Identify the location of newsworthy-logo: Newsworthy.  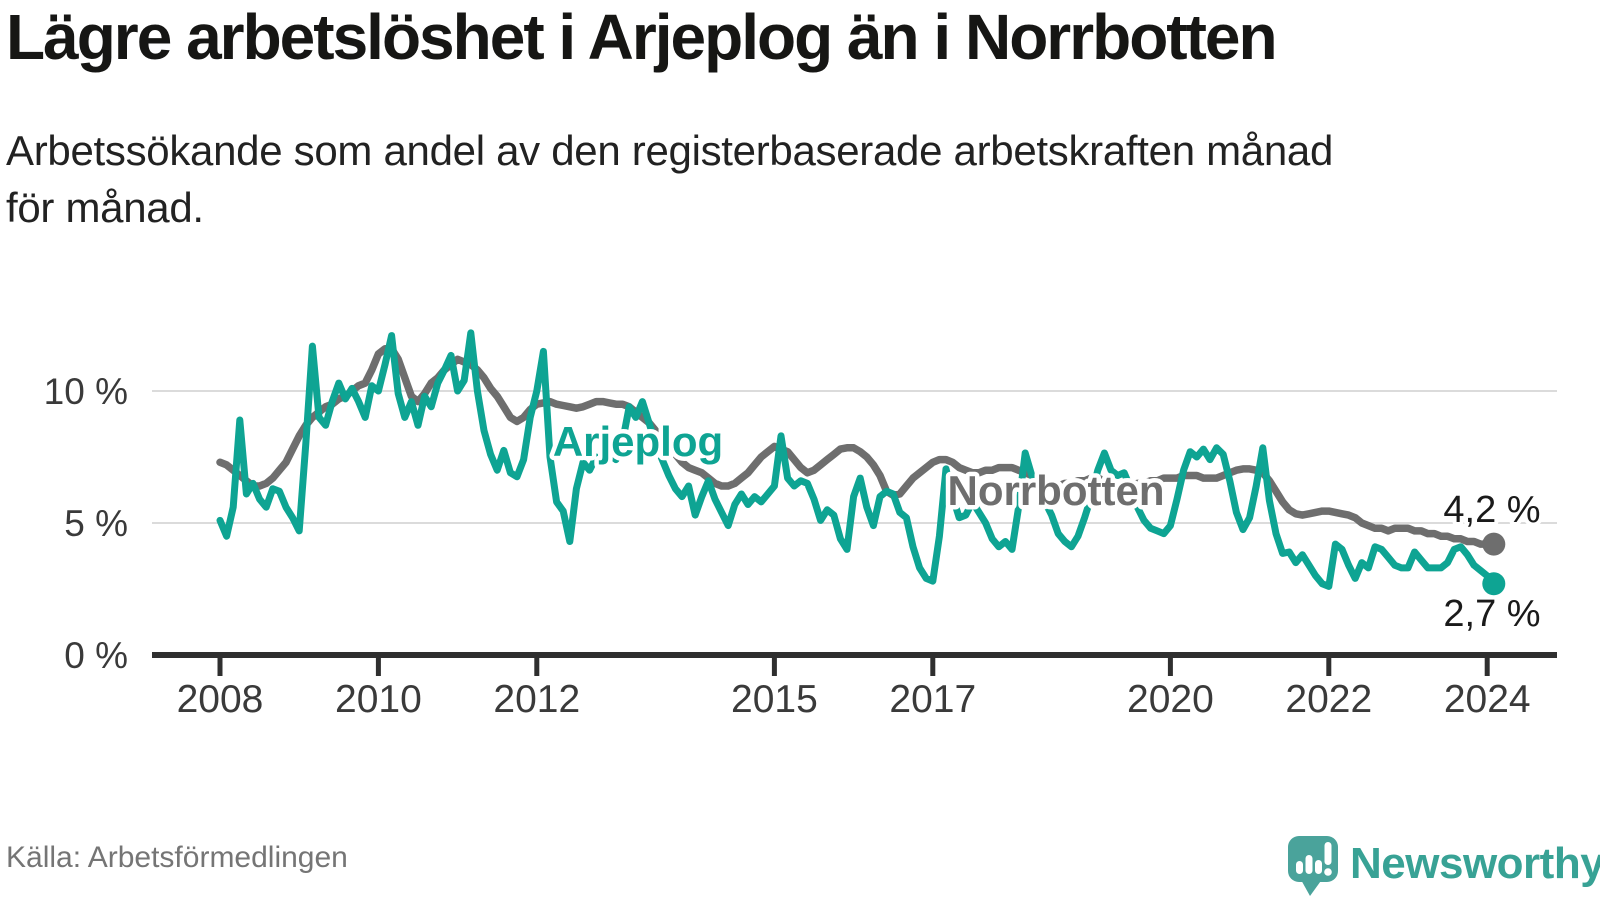
(1444, 866).